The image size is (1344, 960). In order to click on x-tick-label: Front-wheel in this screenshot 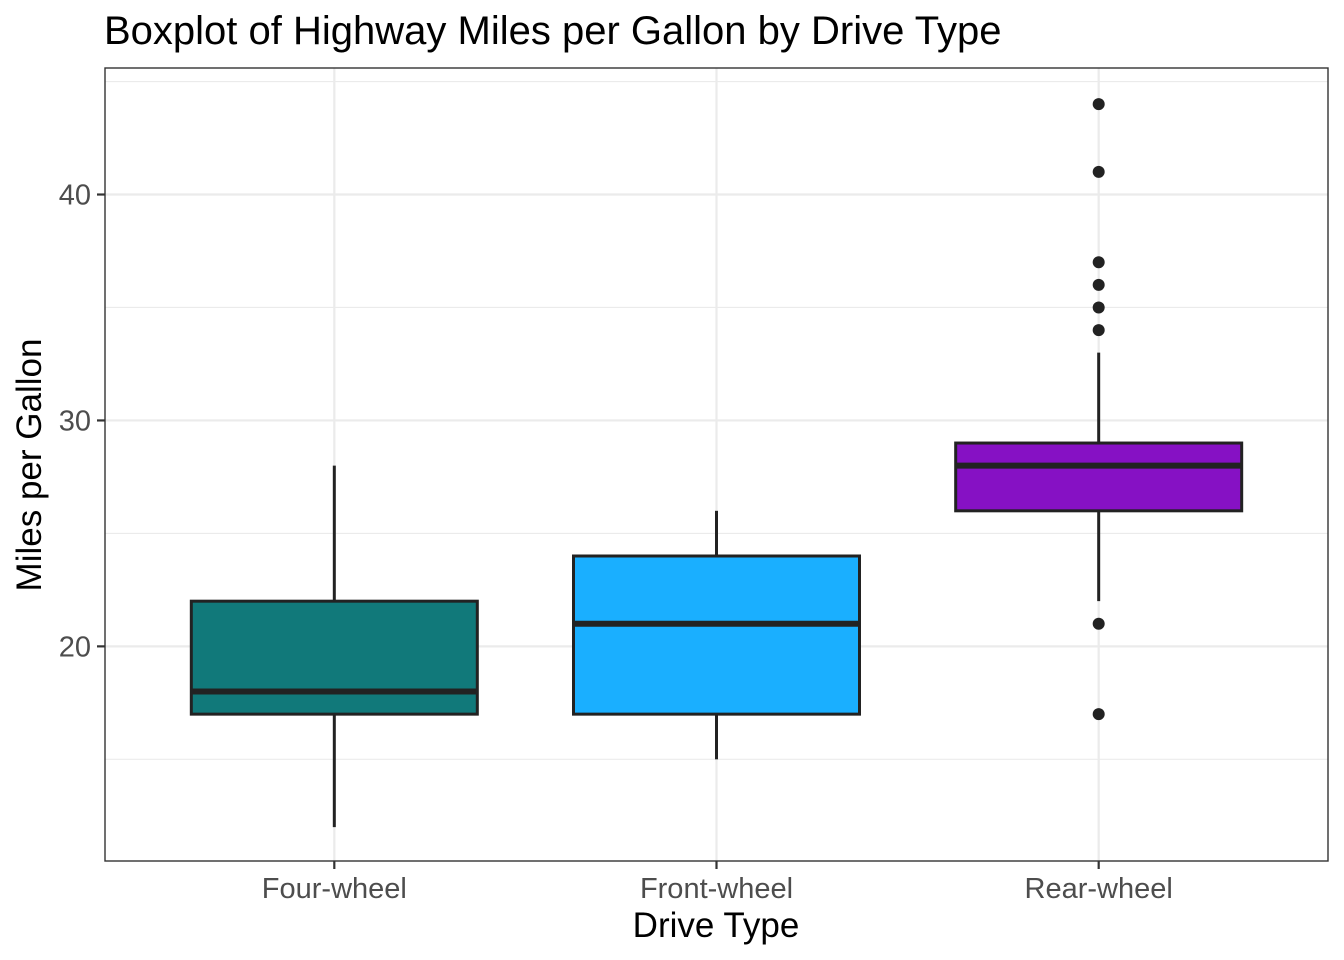, I will do `click(716, 889)`.